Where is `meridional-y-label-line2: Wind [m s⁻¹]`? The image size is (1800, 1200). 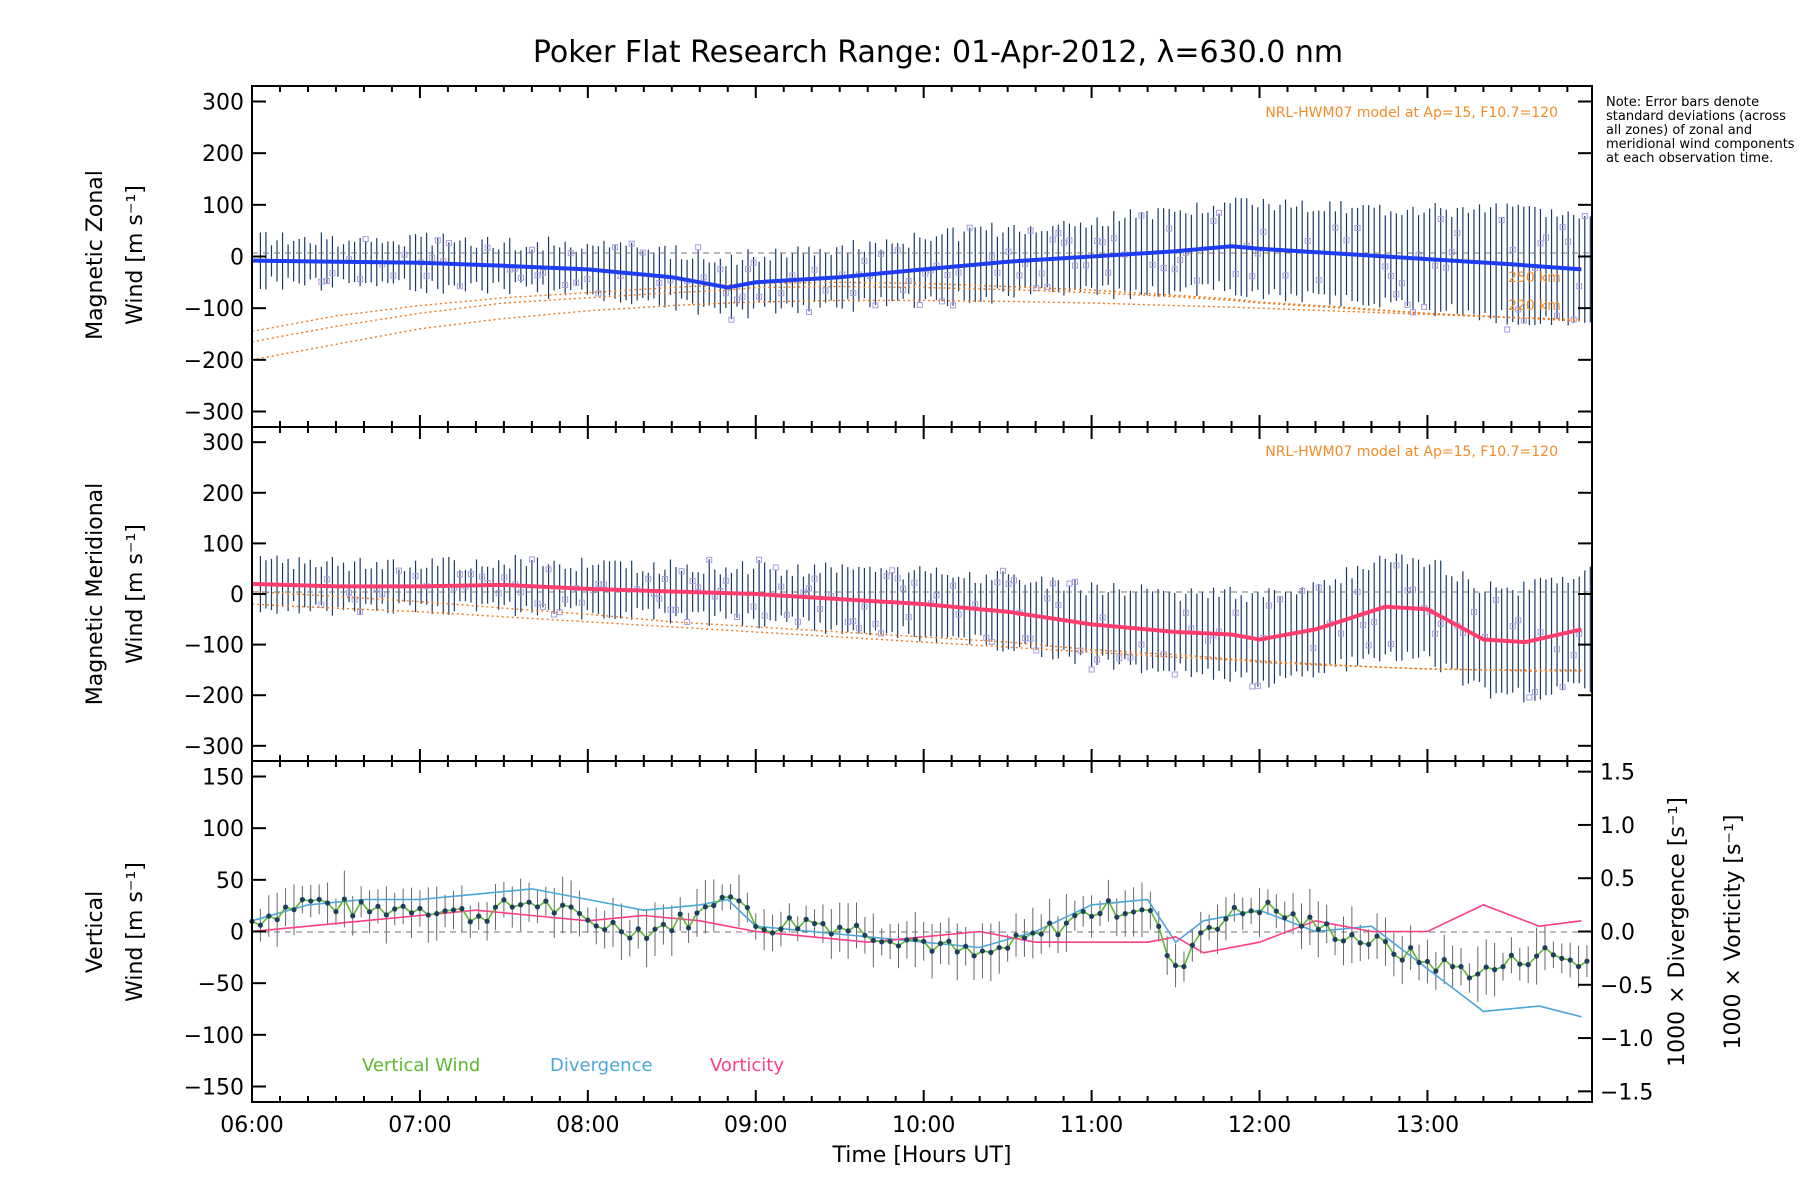 meridional-y-label-line2: Wind [m s⁻¹] is located at coordinates (135, 594).